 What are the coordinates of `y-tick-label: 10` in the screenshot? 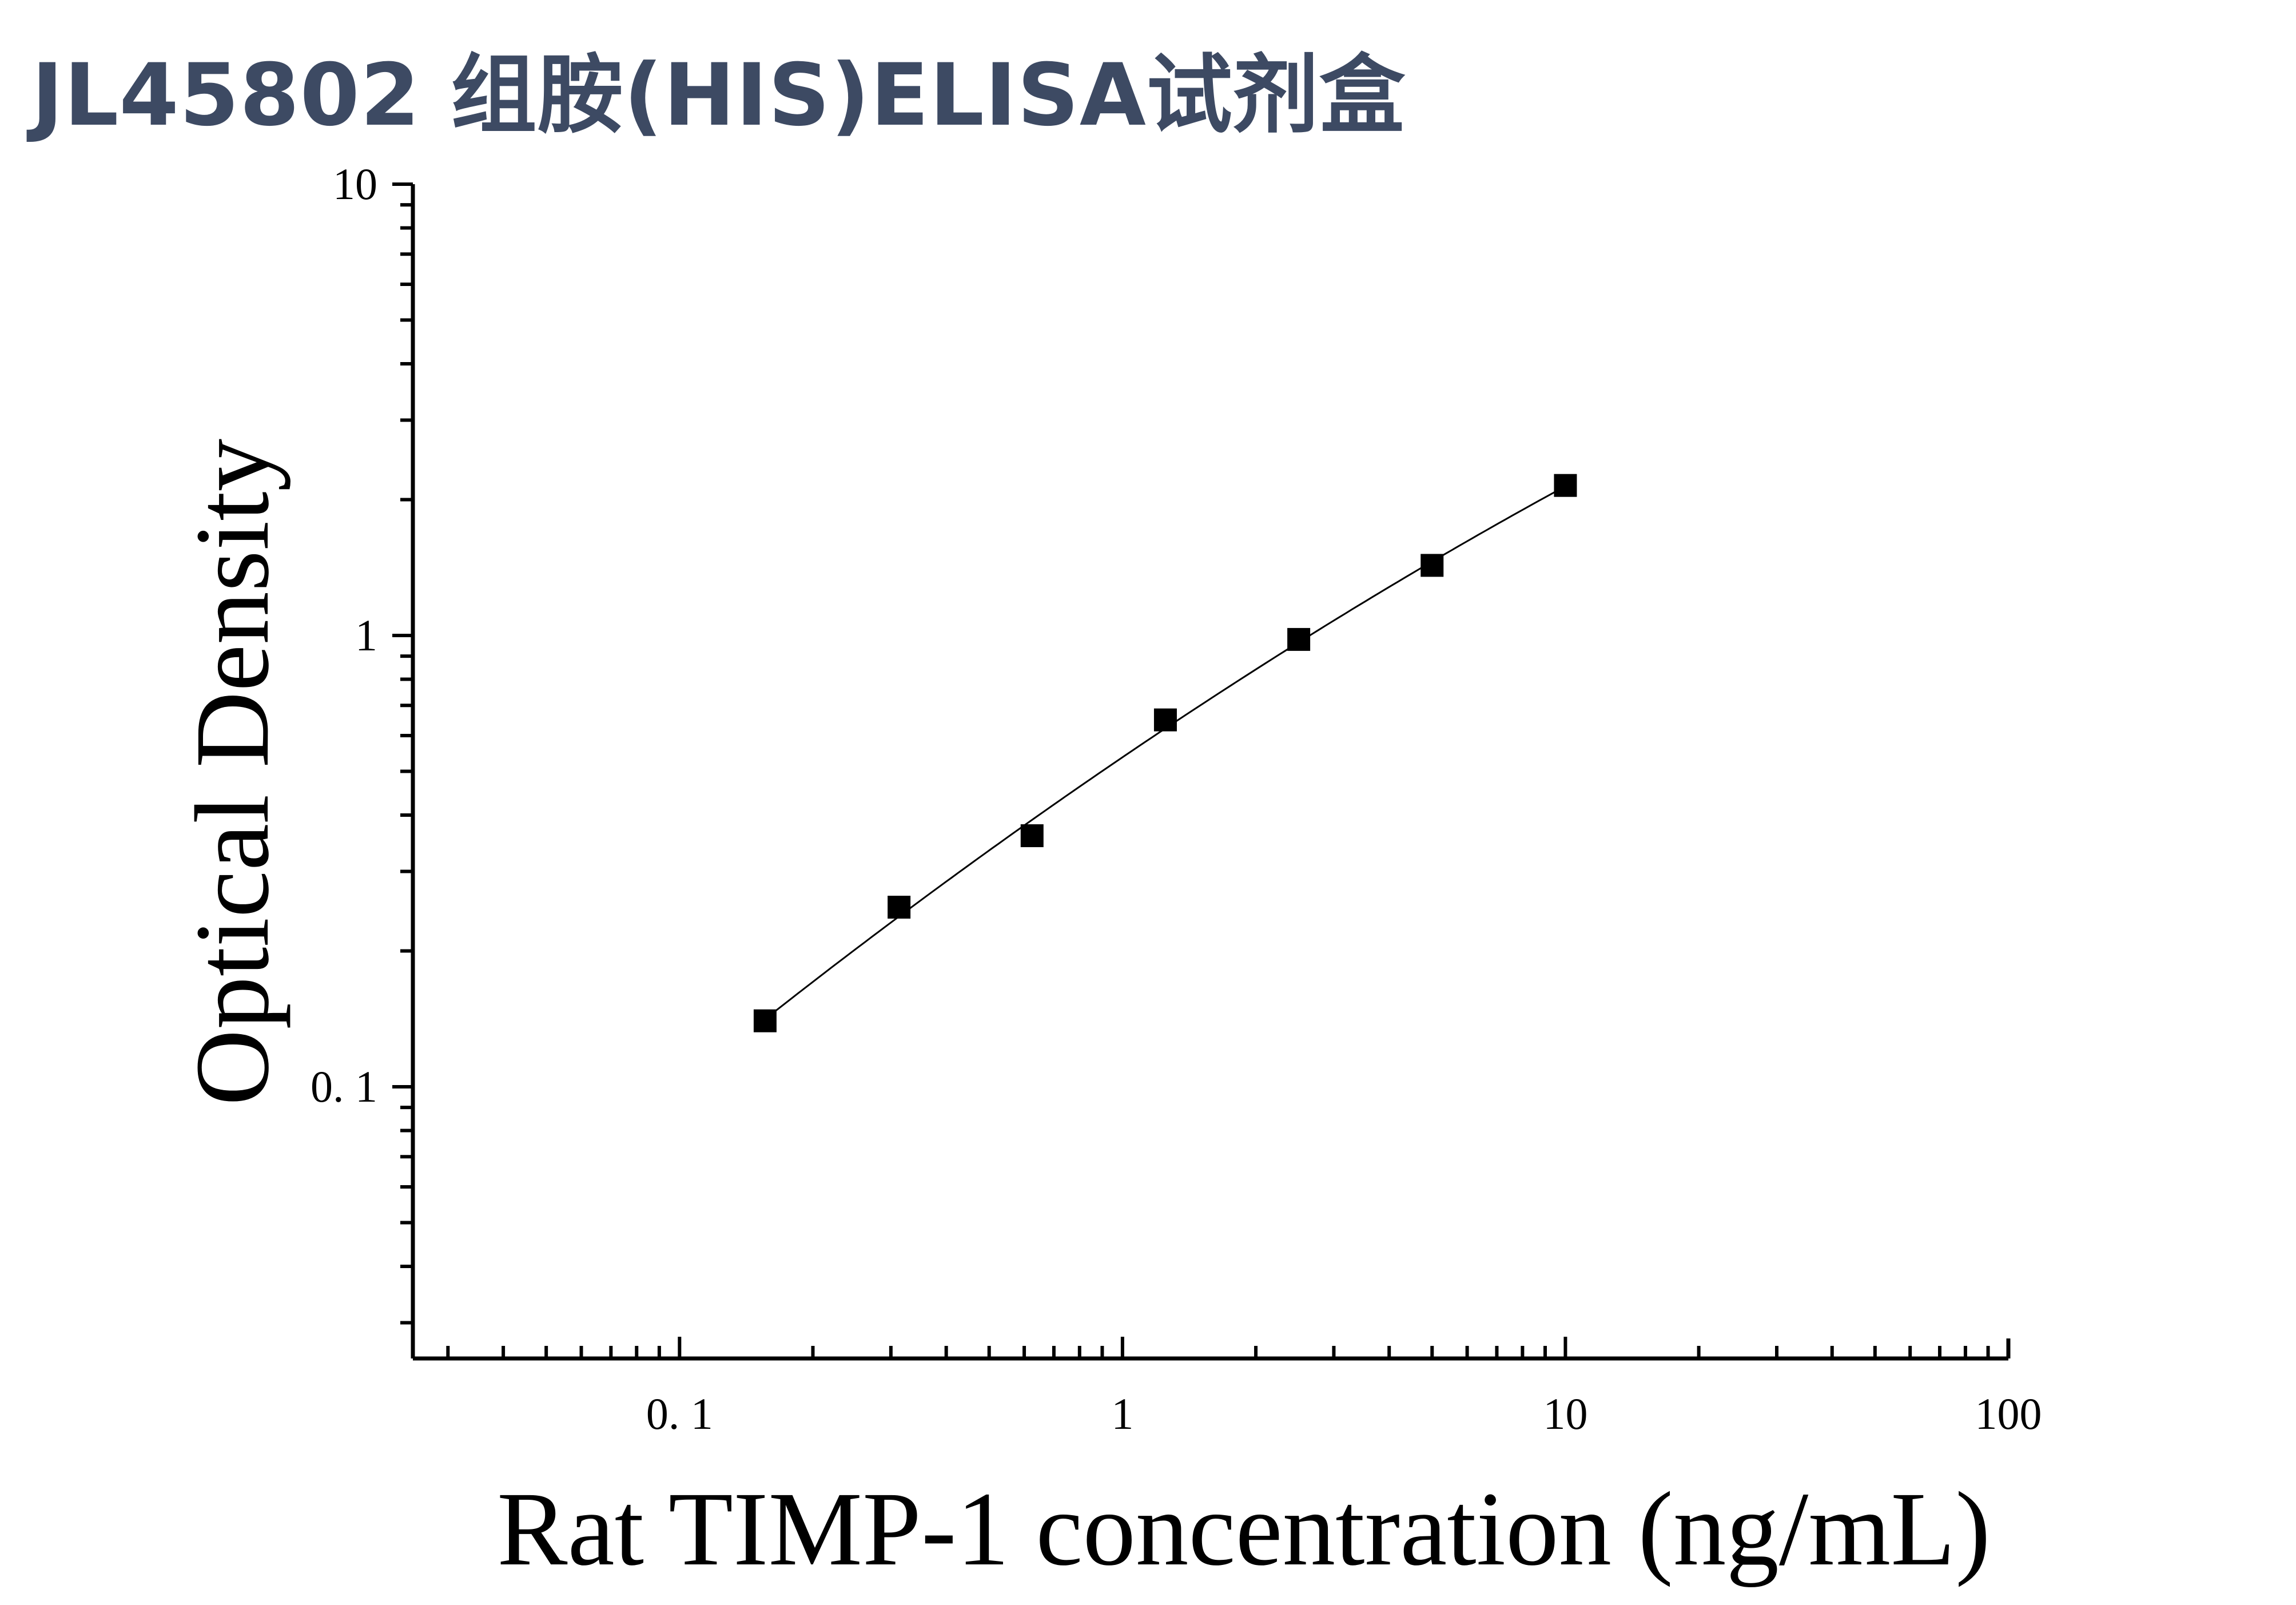 It's located at (355, 184).